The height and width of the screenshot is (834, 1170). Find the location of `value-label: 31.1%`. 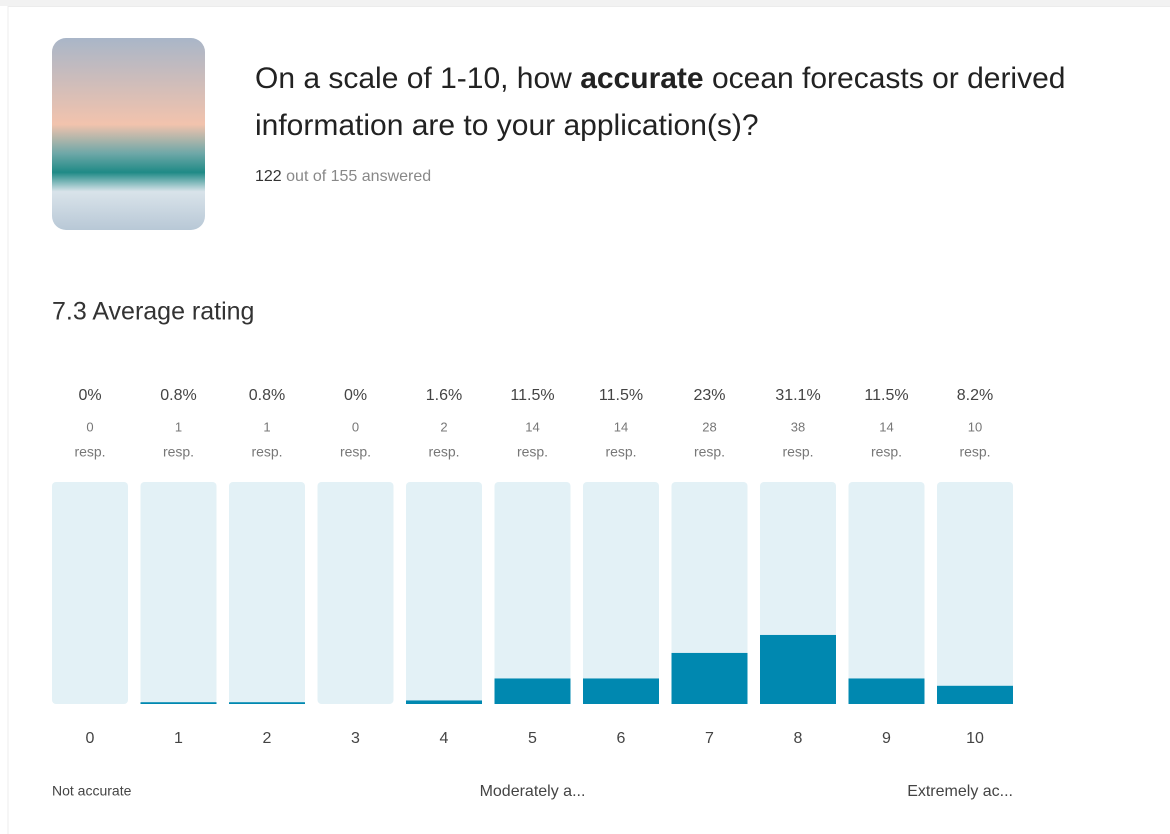

value-label: 31.1% is located at coordinates (797, 395).